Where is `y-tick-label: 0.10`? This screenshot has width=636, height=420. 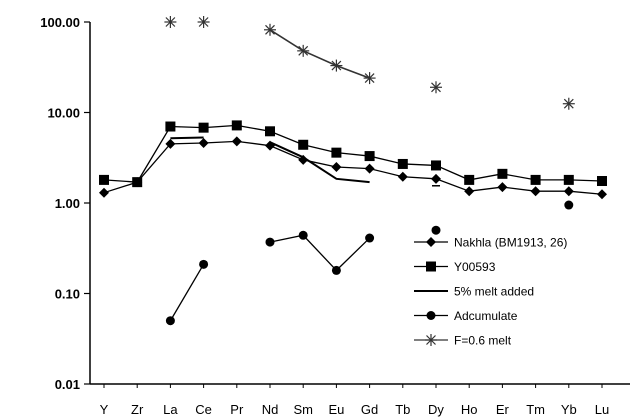 y-tick-label: 0.10 is located at coordinates (67, 294).